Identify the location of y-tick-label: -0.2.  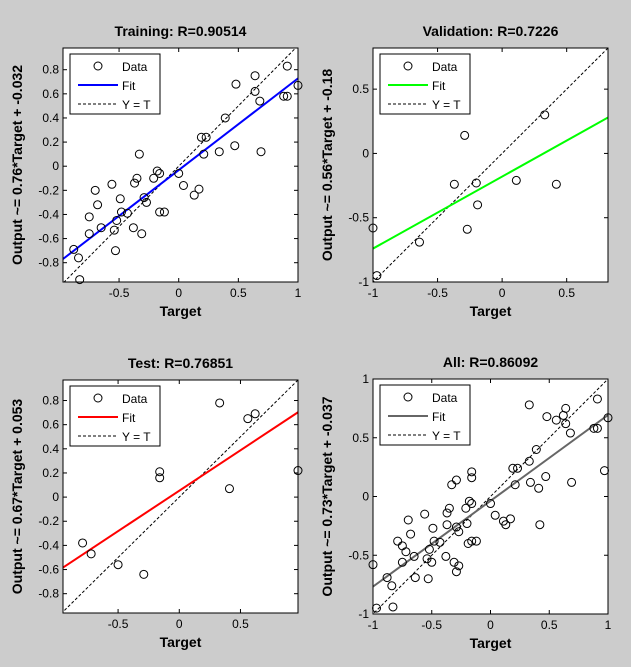
(48, 521).